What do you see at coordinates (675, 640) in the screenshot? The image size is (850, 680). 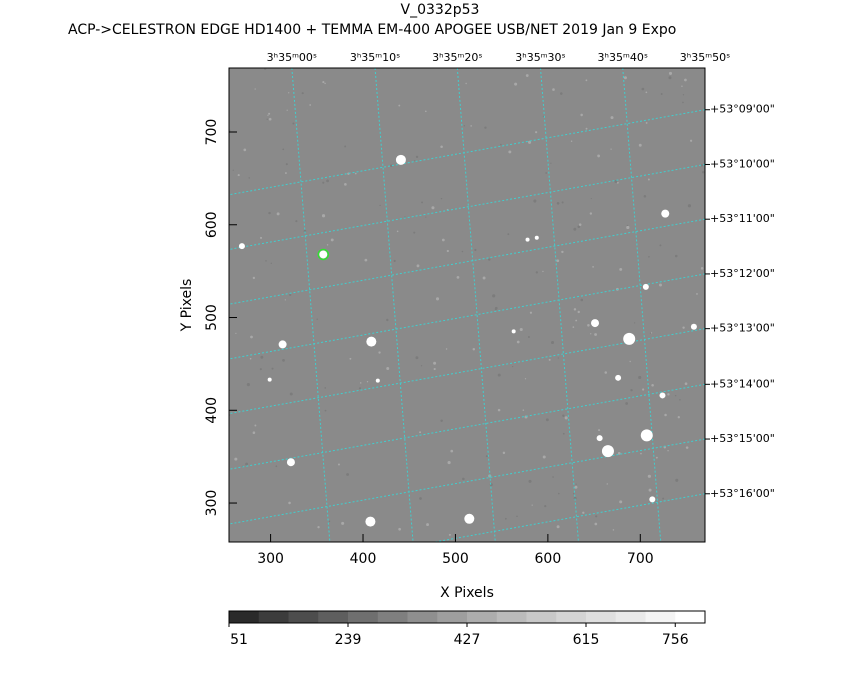 I see `colorbar-tick-label: 756` at bounding box center [675, 640].